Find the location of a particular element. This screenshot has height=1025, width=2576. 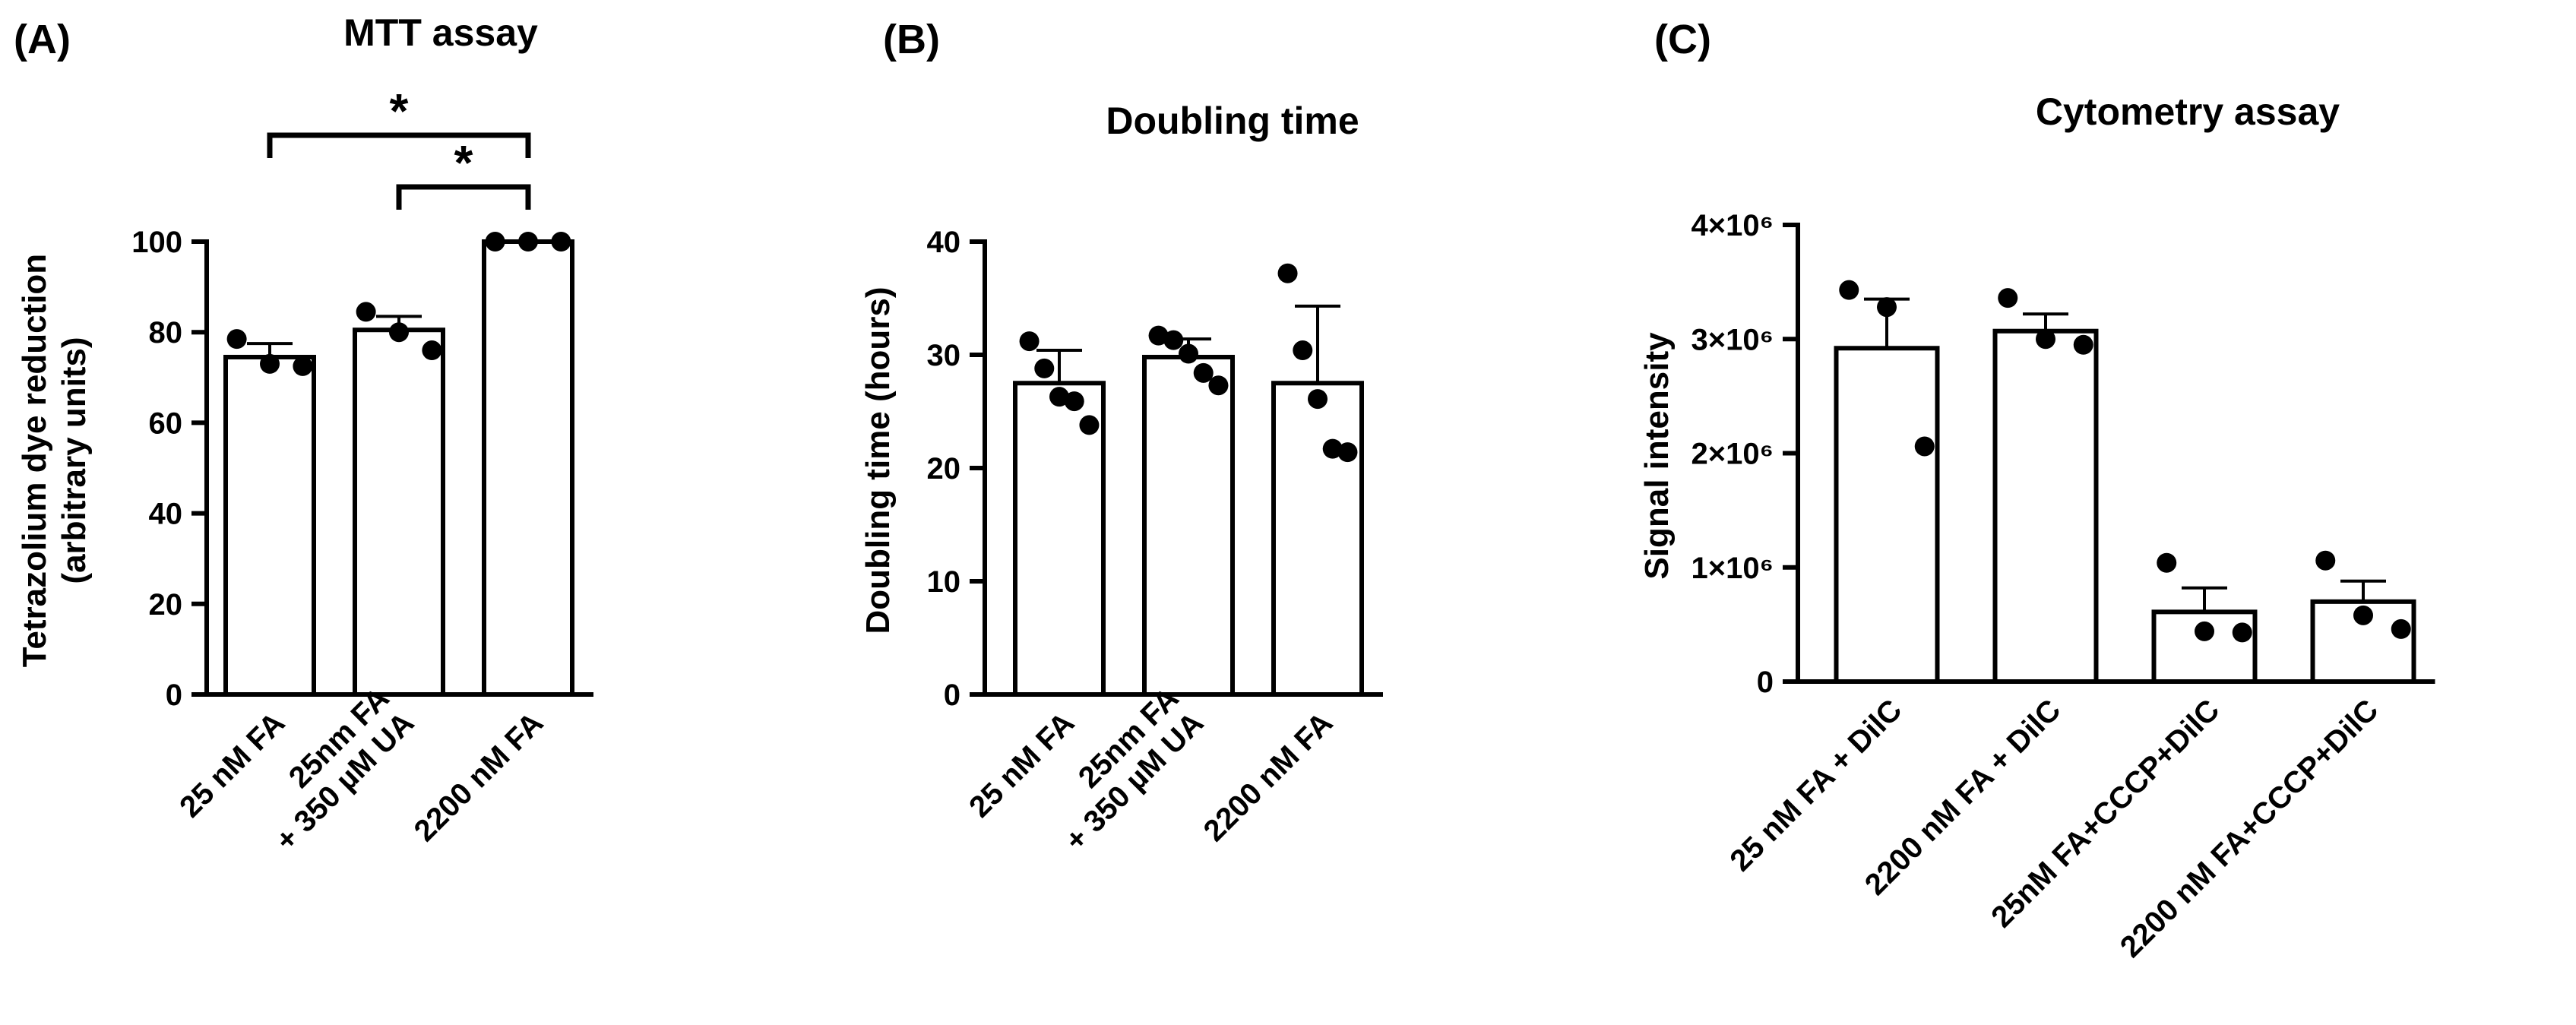

panel-letter: (C) is located at coordinates (1682, 40).